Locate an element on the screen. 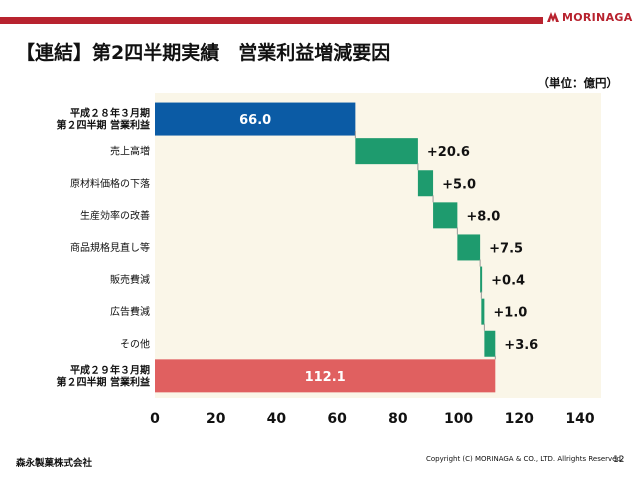 The image size is (640, 480). header-accent-bar is located at coordinates (271, 20).